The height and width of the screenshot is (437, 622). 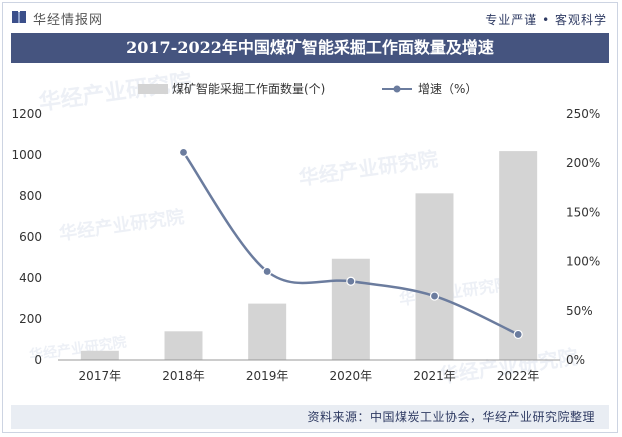 What do you see at coordinates (310, 17) in the screenshot?
I see `header-bar: 华经情报网 专业严谨 • 客观科学` at bounding box center [310, 17].